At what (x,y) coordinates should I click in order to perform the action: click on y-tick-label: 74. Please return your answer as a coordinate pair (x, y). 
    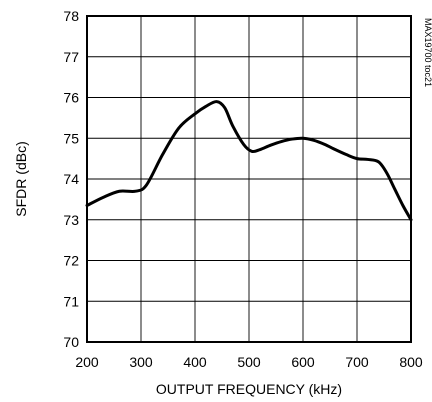
    Looking at the image, I should click on (71, 179).